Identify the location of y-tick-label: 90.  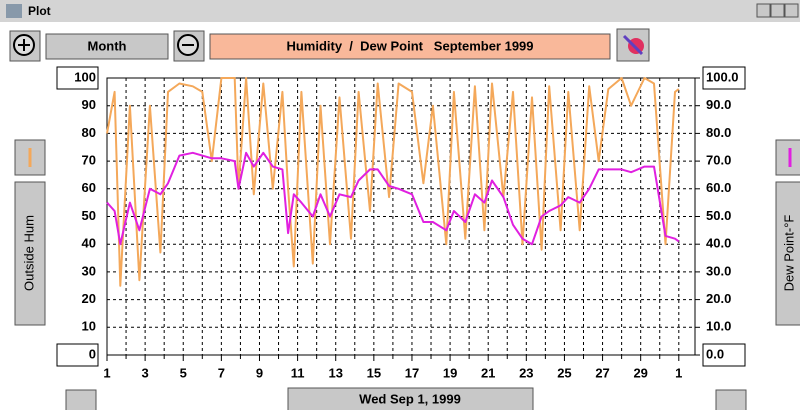
(89, 104).